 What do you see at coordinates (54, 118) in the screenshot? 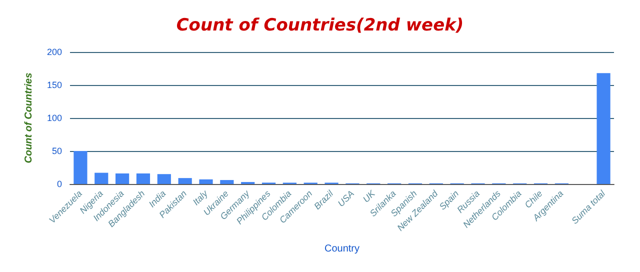
I see `y-tick-label: 100` at bounding box center [54, 118].